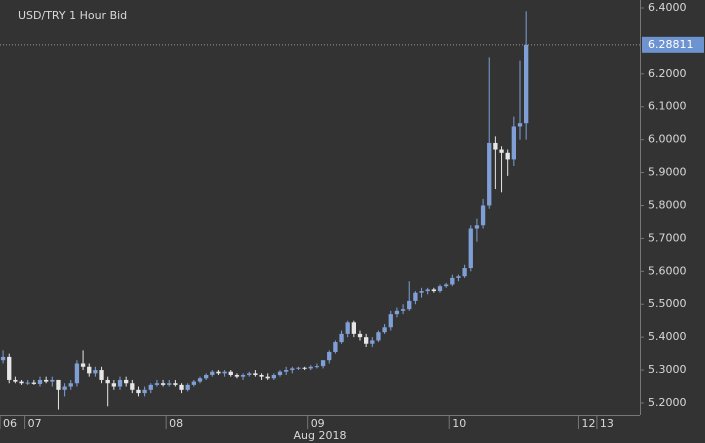 Image resolution: width=705 pixels, height=443 pixels. I want to click on y-tick-label: 5.7000, so click(667, 237).